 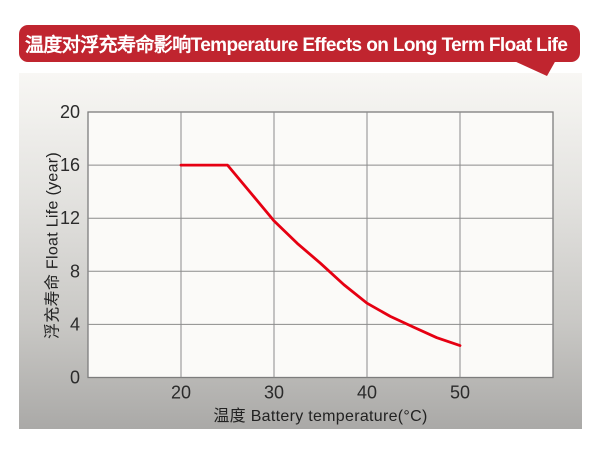 I want to click on y-tick-label: 4, so click(x=75, y=324).